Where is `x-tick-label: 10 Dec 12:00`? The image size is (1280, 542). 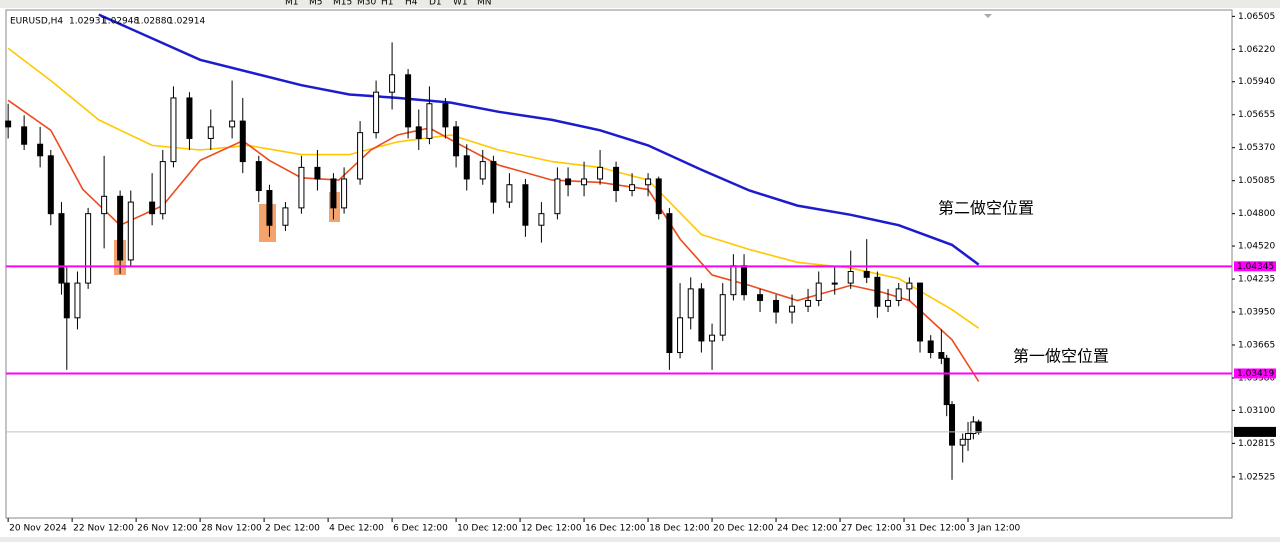 x-tick-label: 10 Dec 12:00 is located at coordinates (487, 529).